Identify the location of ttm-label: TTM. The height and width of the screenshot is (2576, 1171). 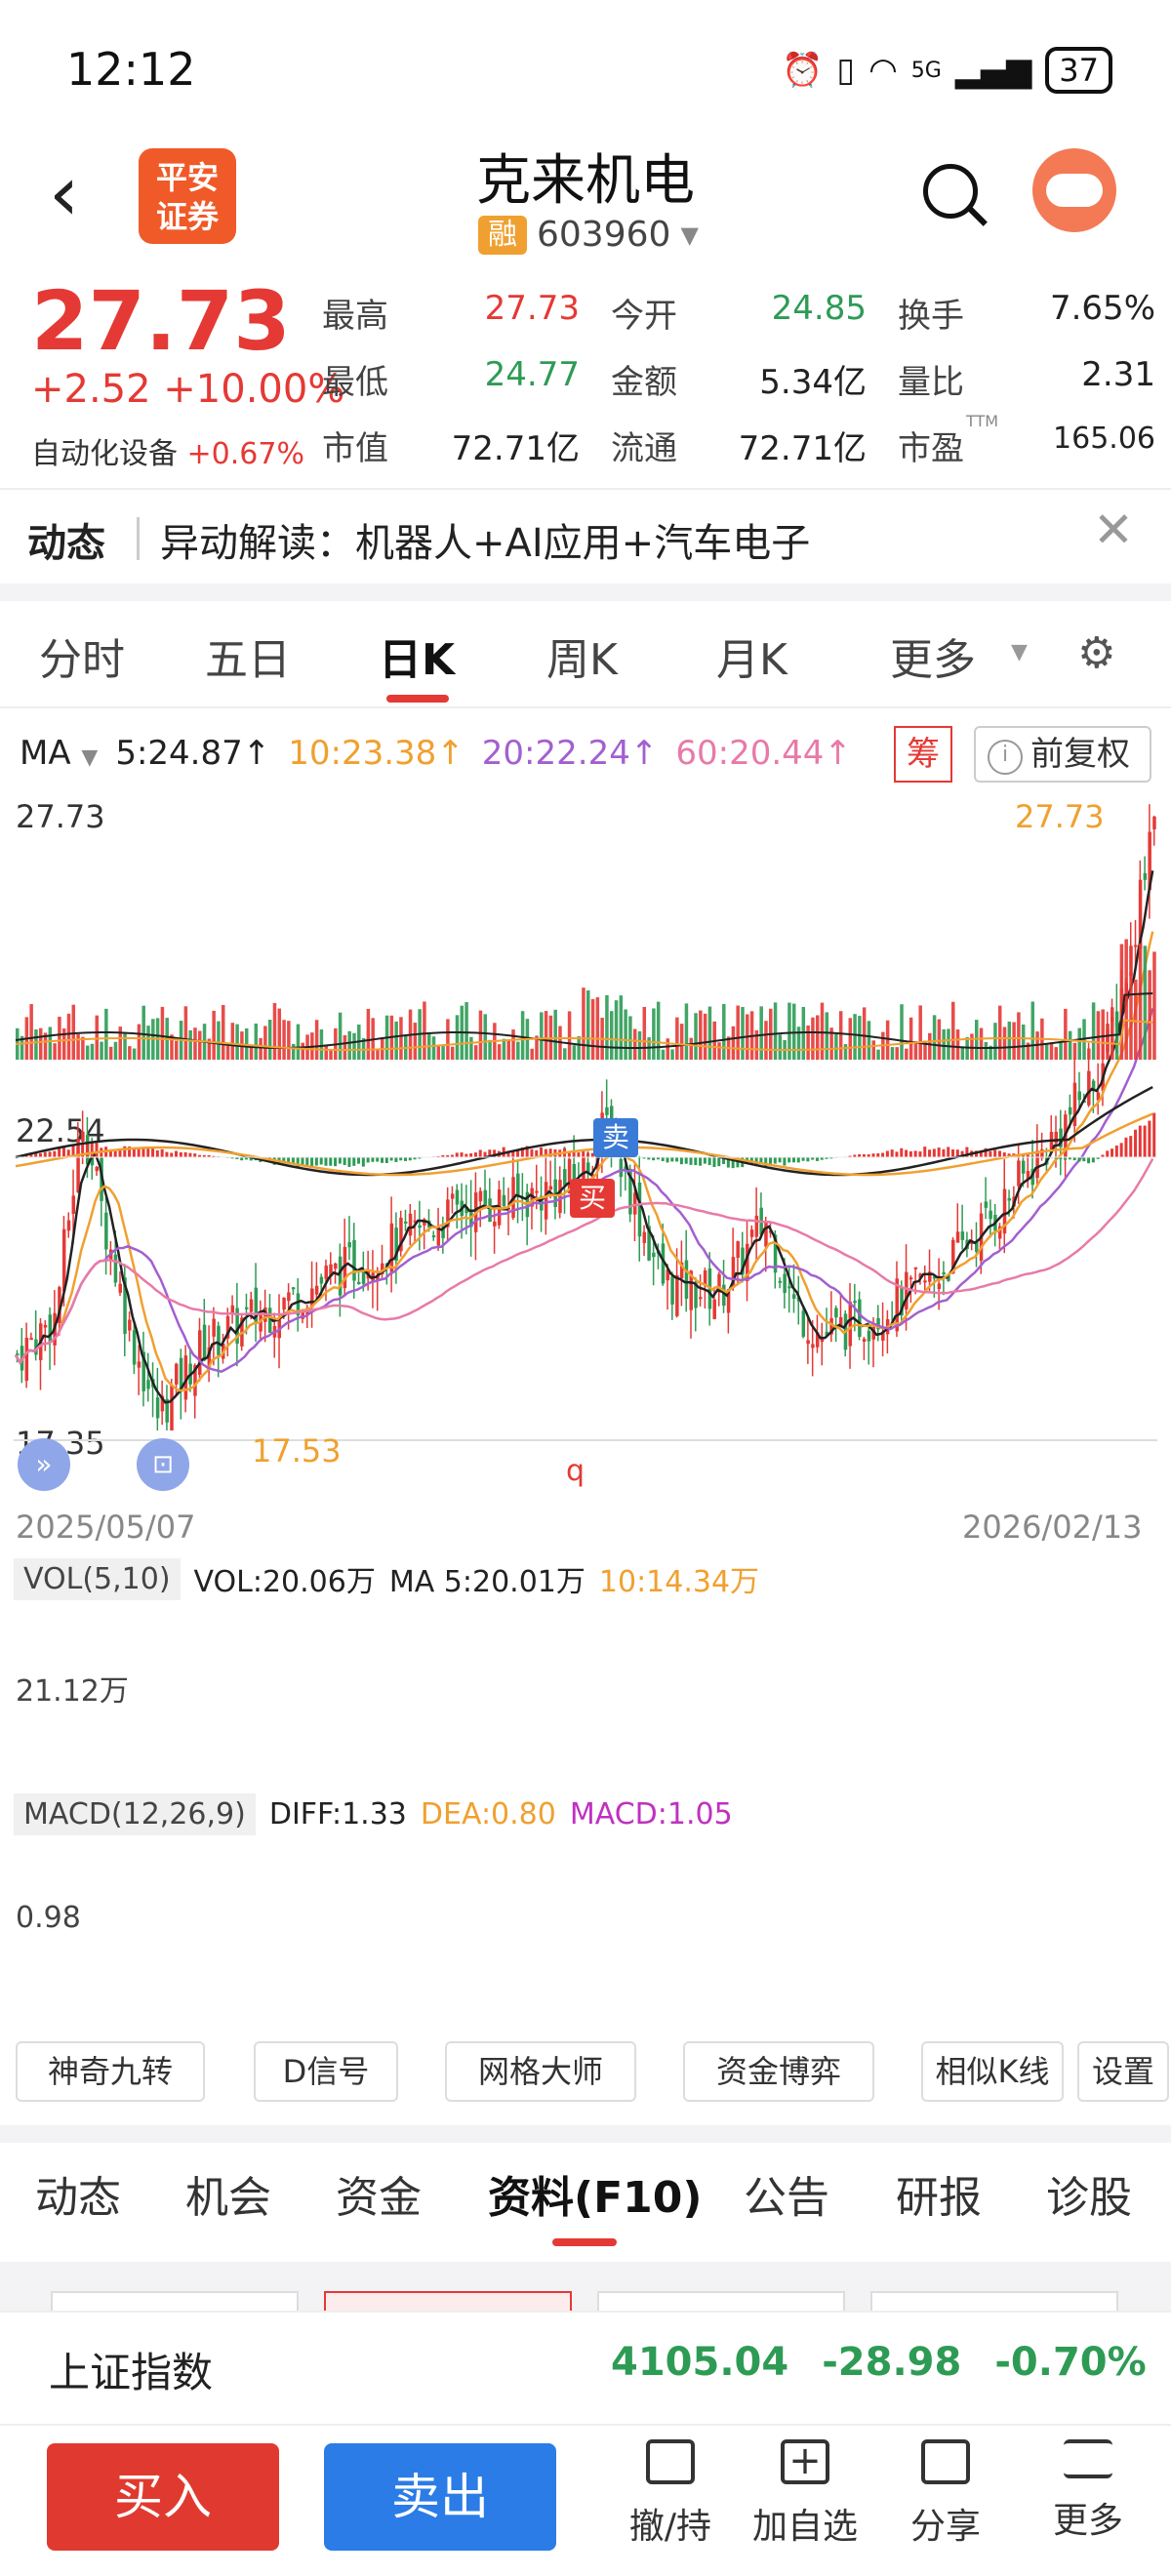
(982, 421).